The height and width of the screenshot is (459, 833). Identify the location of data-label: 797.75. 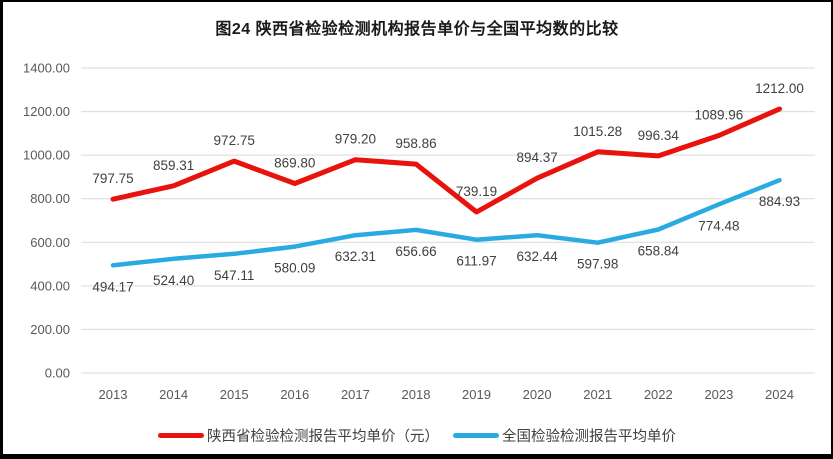
(112, 178).